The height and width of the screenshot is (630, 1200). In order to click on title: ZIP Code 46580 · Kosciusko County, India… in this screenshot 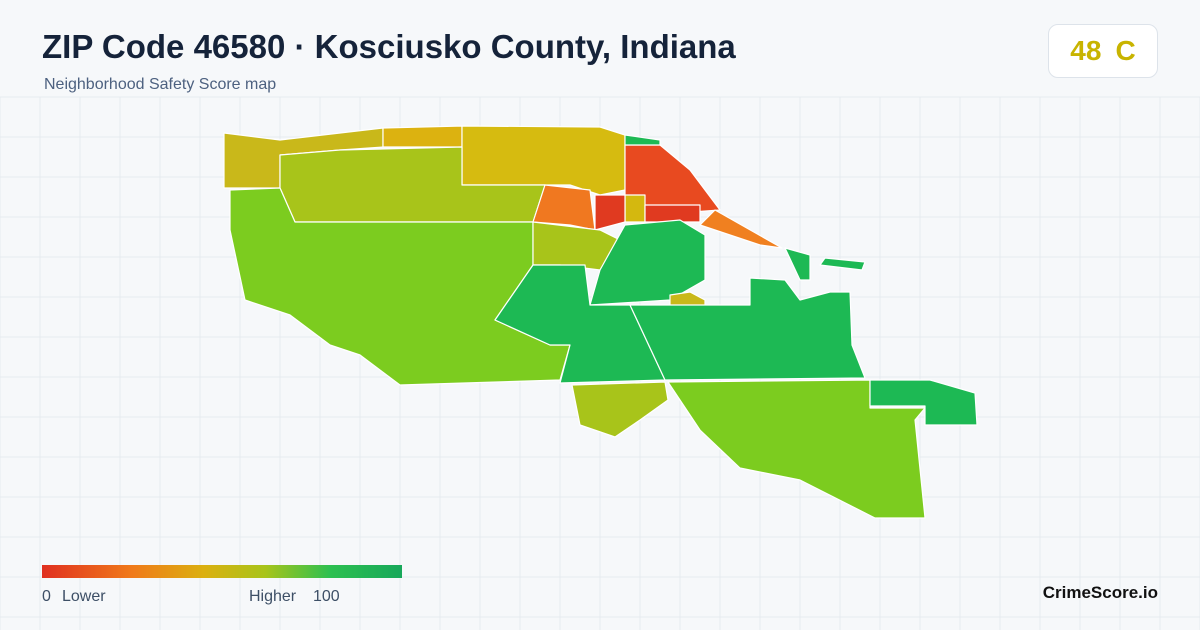, I will do `click(389, 46)`.